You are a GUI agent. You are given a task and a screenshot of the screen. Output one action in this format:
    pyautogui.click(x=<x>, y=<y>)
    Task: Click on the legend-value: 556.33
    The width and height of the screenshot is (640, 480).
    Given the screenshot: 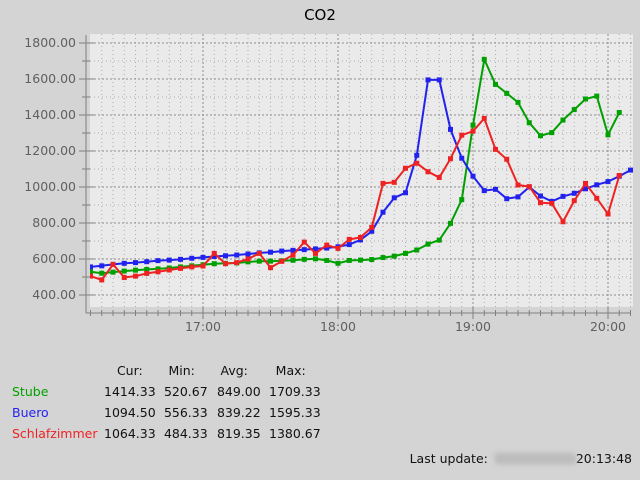 What is the action you would take?
    pyautogui.click(x=185, y=412)
    